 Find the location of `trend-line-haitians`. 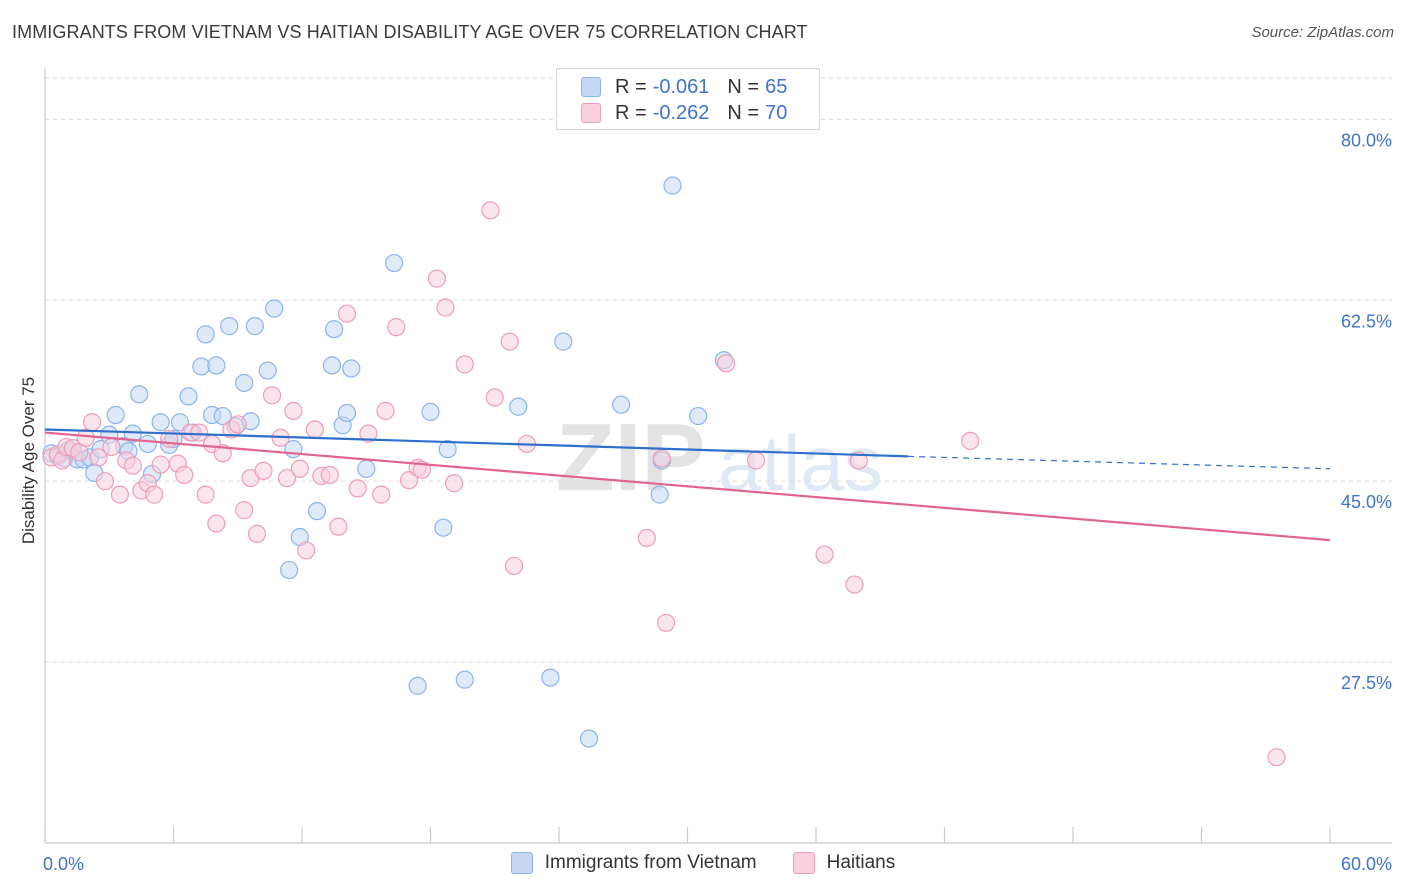

trend-line-haitians is located at coordinates (687, 486).